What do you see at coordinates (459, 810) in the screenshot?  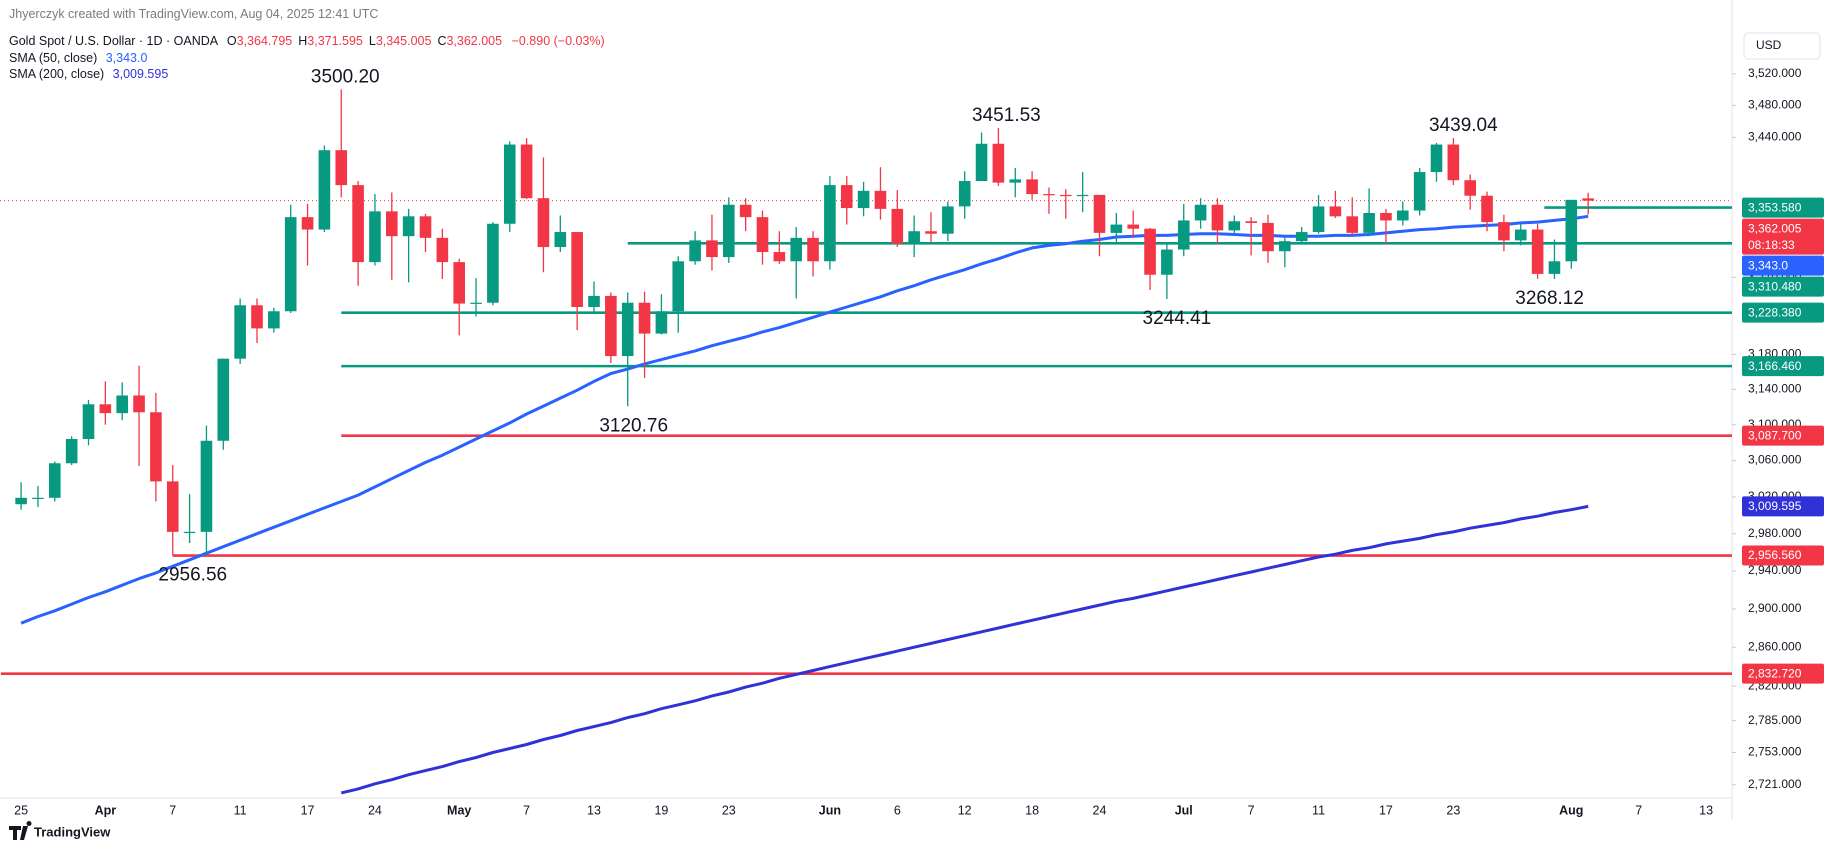 I see `x-tick-label: May` at bounding box center [459, 810].